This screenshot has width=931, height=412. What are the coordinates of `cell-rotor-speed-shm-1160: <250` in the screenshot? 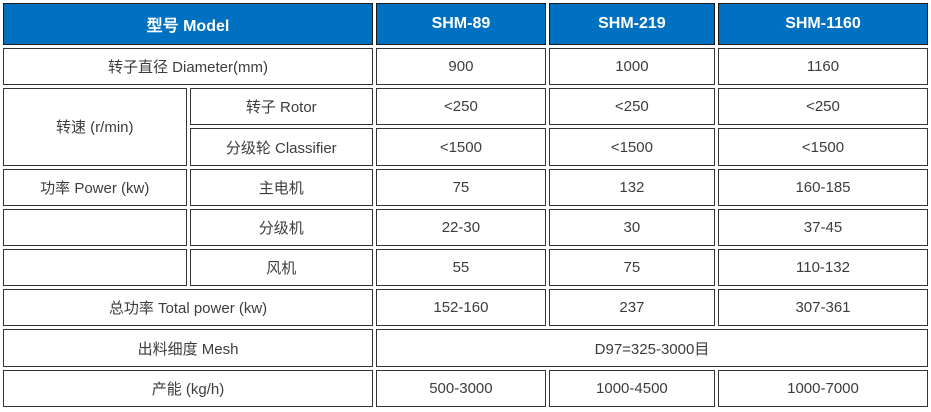 It's located at (822, 107).